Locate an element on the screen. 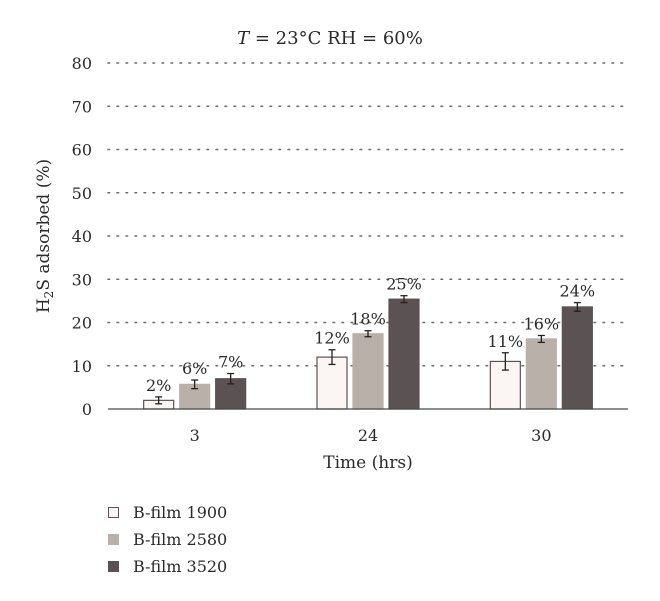 The width and height of the screenshot is (660, 601). title-variable: T is located at coordinates (243, 38).